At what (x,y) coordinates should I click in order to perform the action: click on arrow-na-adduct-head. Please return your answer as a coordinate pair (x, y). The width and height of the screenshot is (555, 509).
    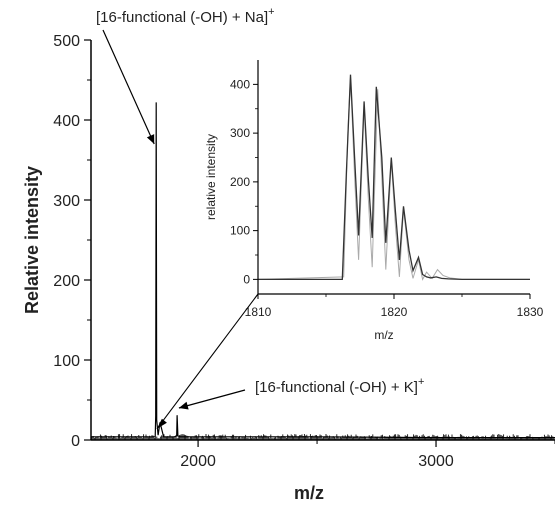
    Looking at the image, I should click on (150, 139).